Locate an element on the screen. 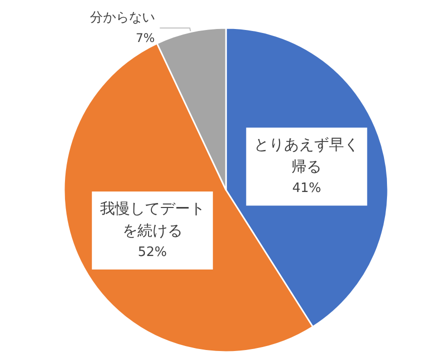 The width and height of the screenshot is (421, 358). slice-label: 我慢してデートを続ける is located at coordinates (152, 219).